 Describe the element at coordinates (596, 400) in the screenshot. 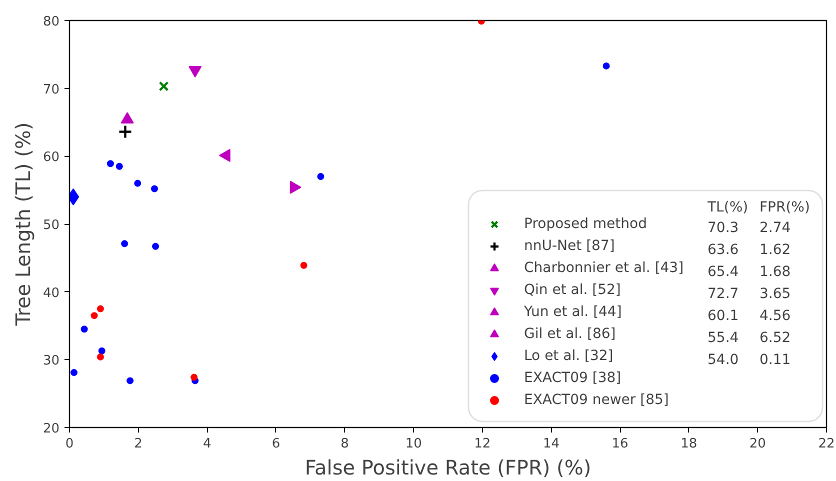

I see `legend-label: EXACT09 newer [85]` at that location.